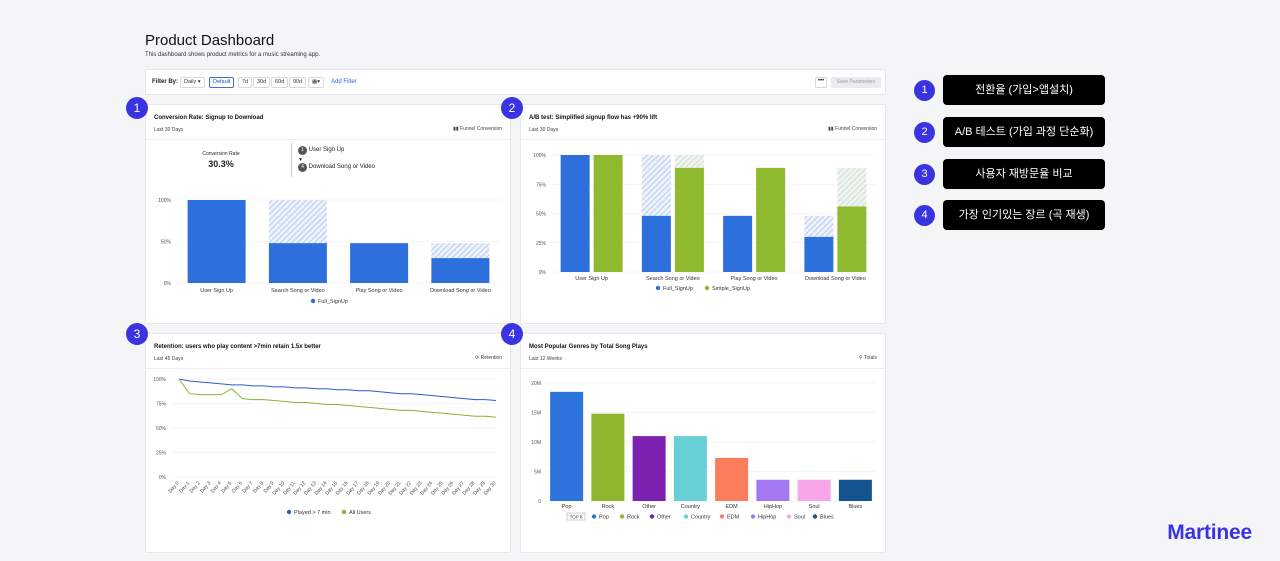 The height and width of the screenshot is (561, 1280). What do you see at coordinates (1024, 132) in the screenshot?
I see `annotation-note: A/B 테스트 (가입 과정 단순화)` at bounding box center [1024, 132].